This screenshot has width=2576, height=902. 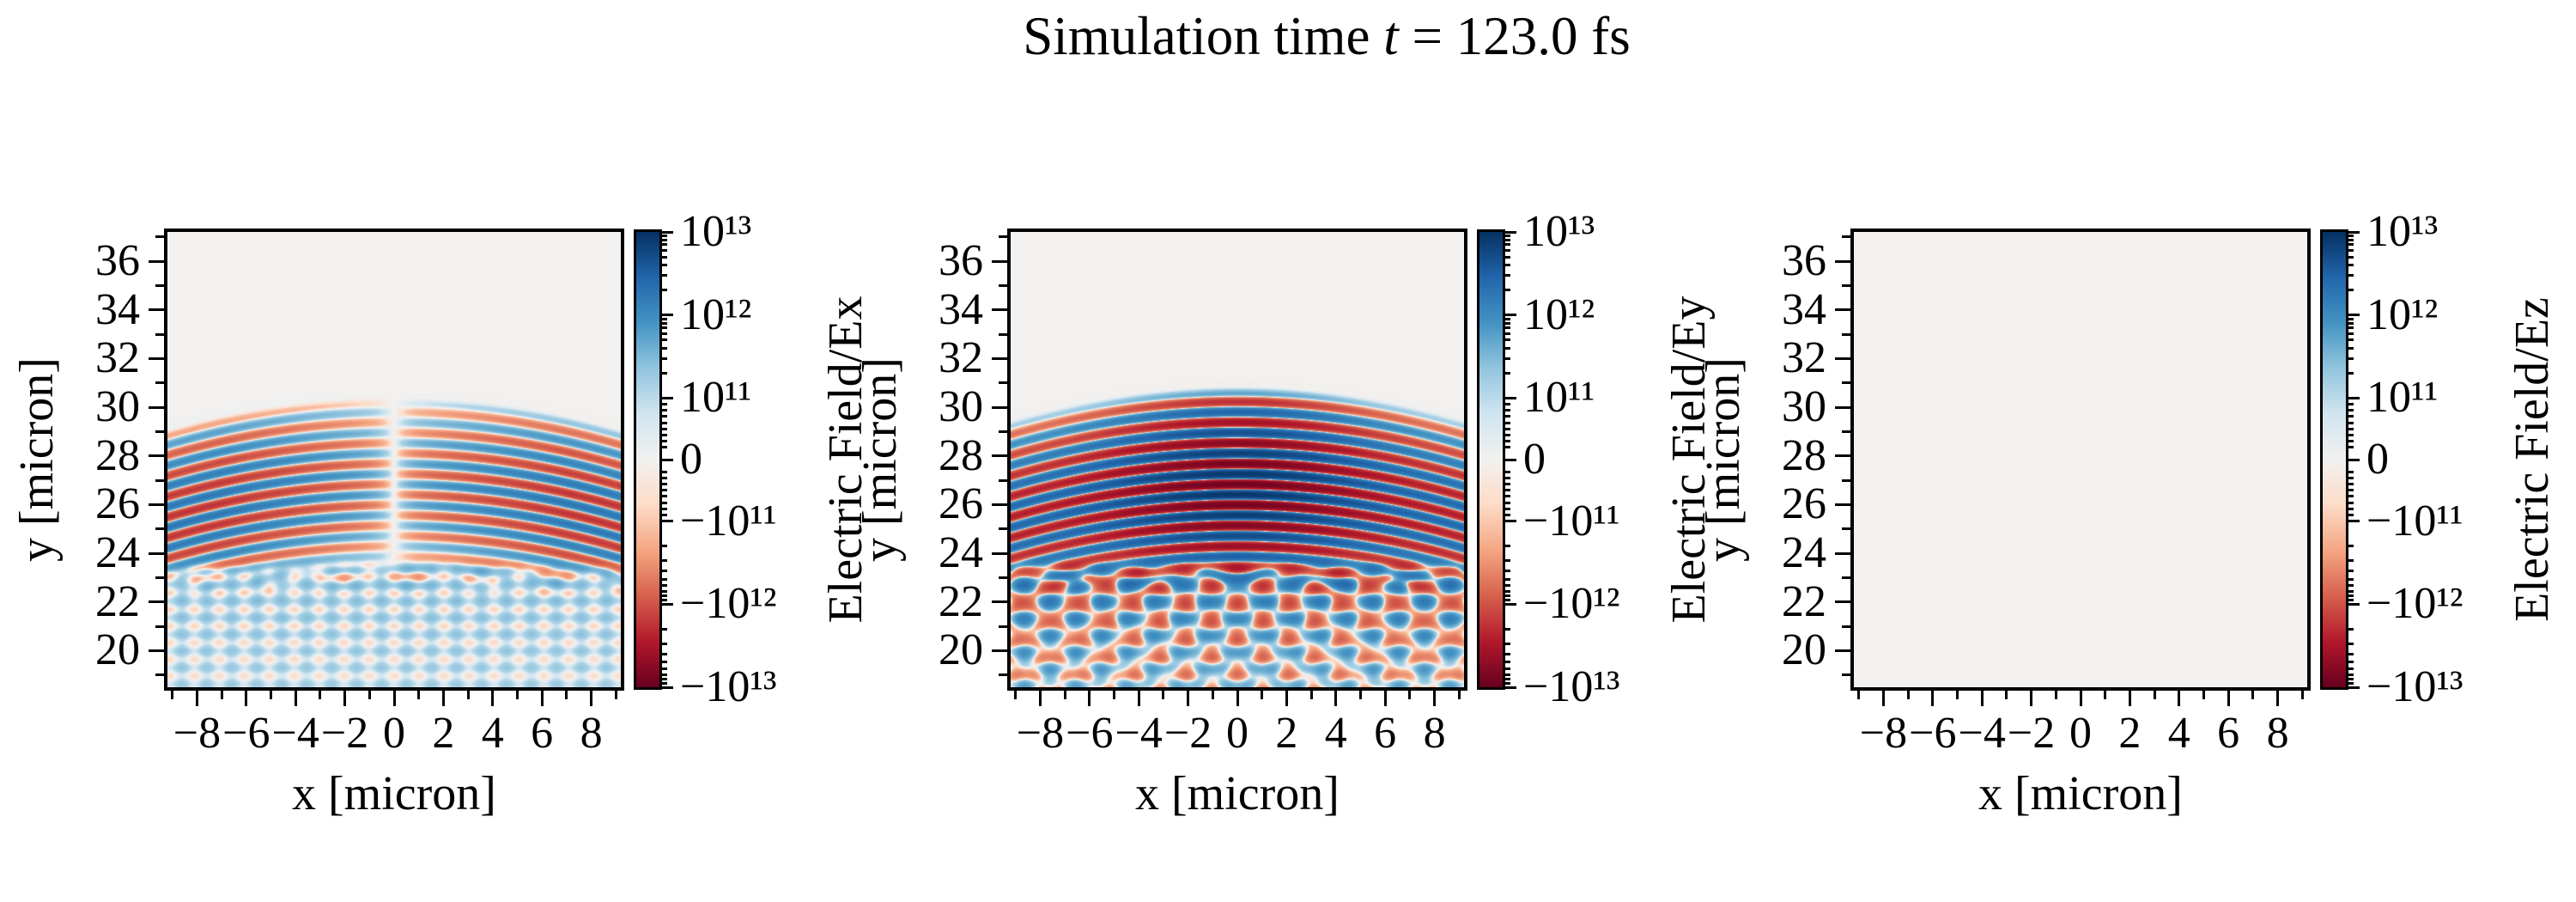 What do you see at coordinates (1139, 733) in the screenshot?
I see `x-tick-label: −4` at bounding box center [1139, 733].